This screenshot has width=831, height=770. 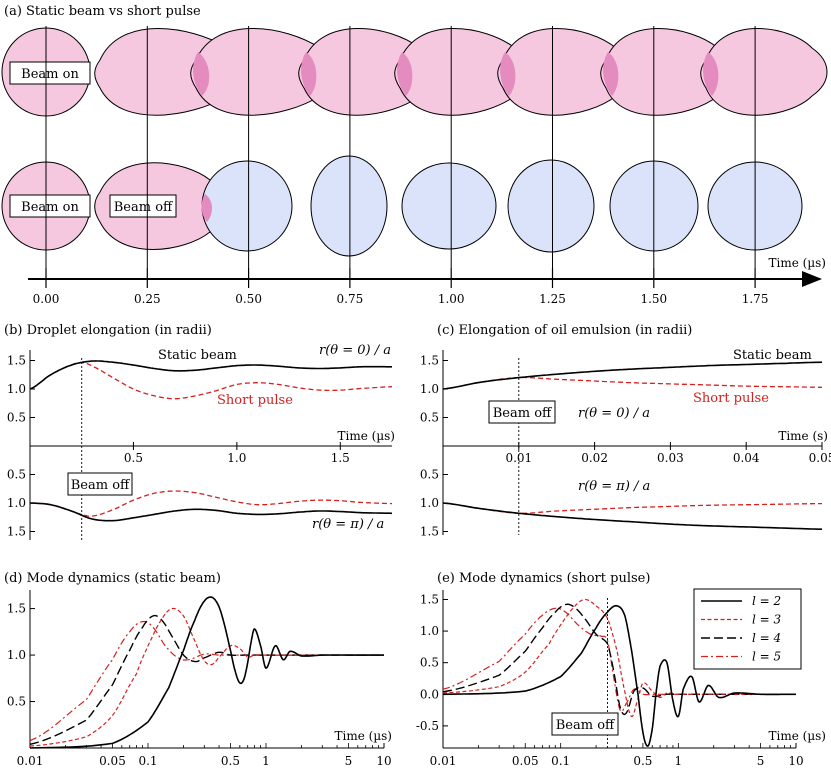 I want to click on legend-entry: l = 5, so click(x=766, y=657).